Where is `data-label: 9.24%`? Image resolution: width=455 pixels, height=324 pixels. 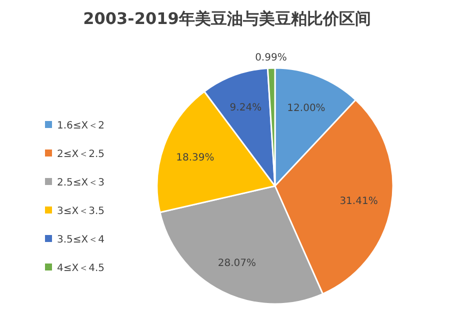 data-label: 9.24% is located at coordinates (246, 108).